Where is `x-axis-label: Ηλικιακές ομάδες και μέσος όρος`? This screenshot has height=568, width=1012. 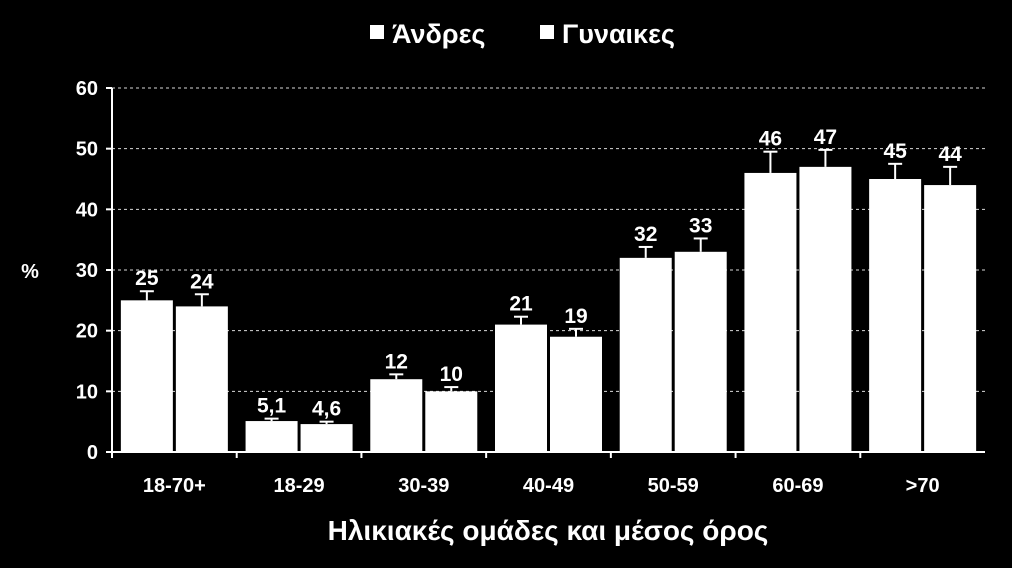
x-axis-label: Ηλικιακές ομάδες και μέσος όρος is located at coordinates (548, 530).